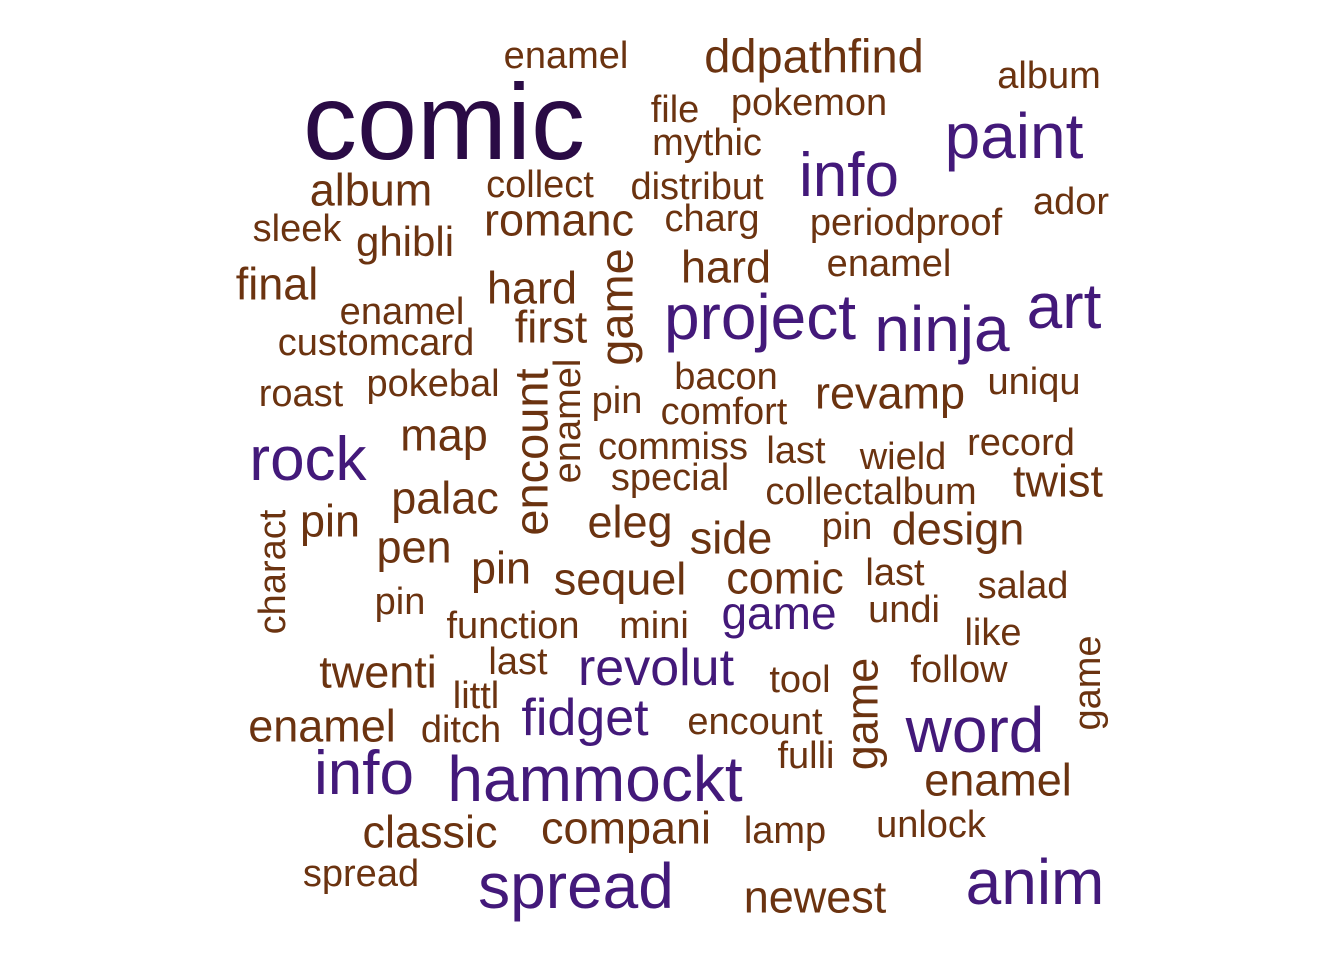 The image size is (1344, 960). Describe the element at coordinates (1023, 586) in the screenshot. I see `word-salad: salad` at that location.